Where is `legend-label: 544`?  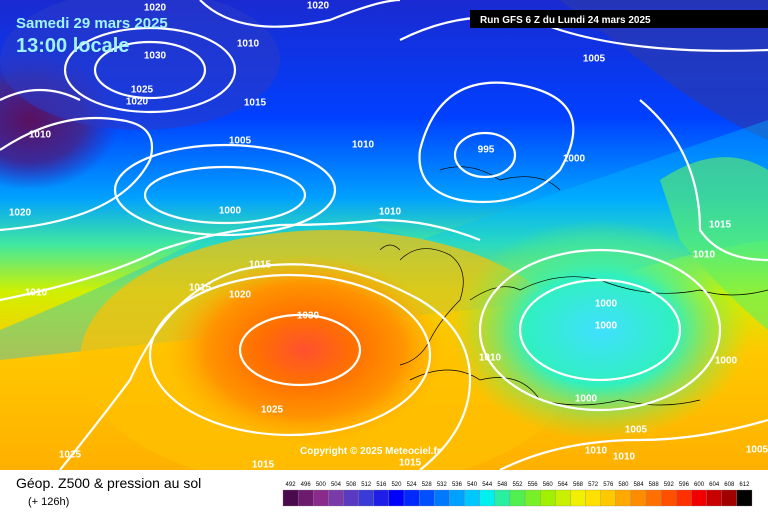 legend-label: 544 is located at coordinates (487, 485).